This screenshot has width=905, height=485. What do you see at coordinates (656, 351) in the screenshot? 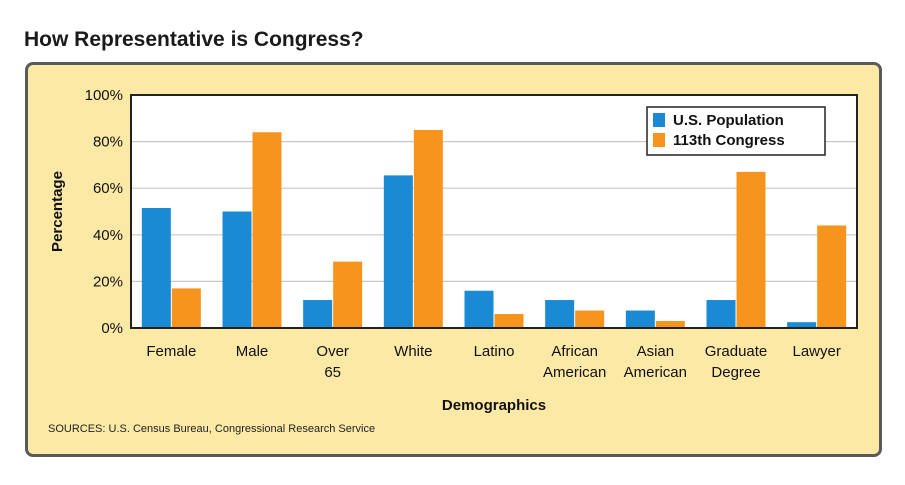
I see `x-tick-label: Asian` at bounding box center [656, 351].